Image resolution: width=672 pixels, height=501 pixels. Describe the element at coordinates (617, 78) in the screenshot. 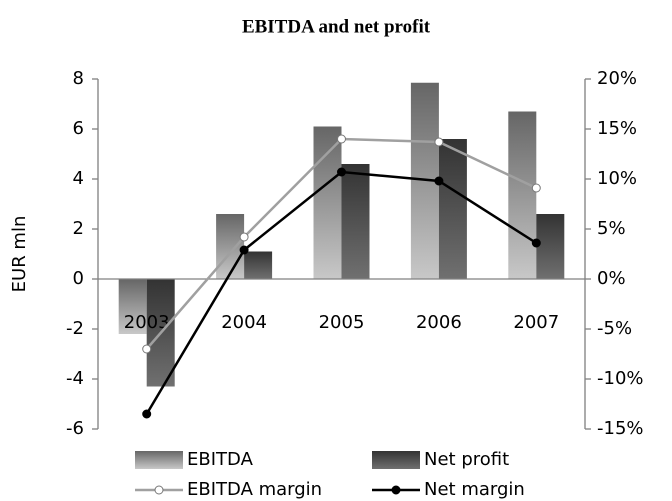

I see `y2-tick-label: 20%` at that location.